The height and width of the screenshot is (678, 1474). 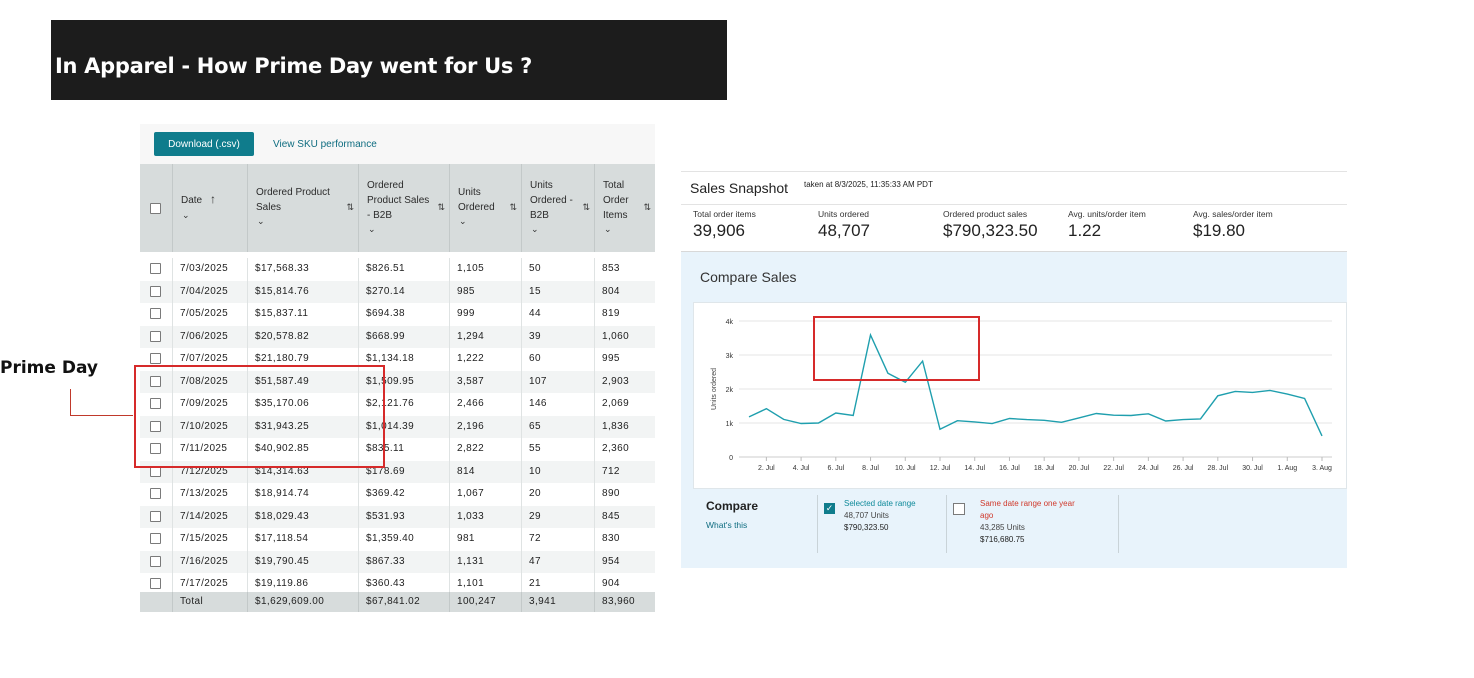 What do you see at coordinates (404, 516) in the screenshot?
I see `cell-ordered-product-sales-b2b: $531.93` at bounding box center [404, 516].